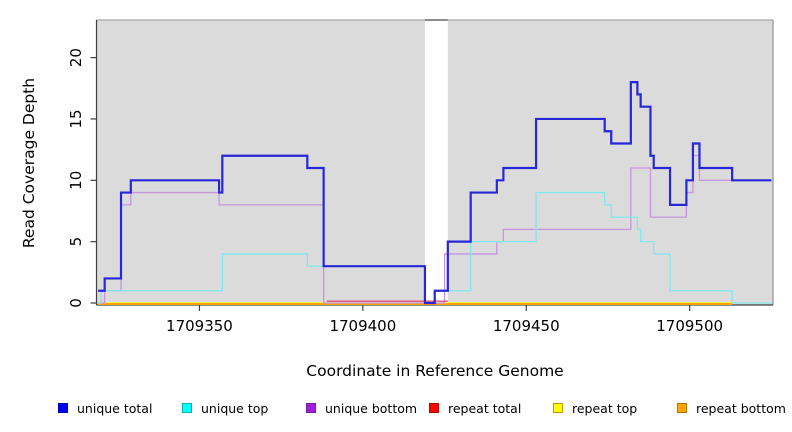  Describe the element at coordinates (76, 57) in the screenshot. I see `y-tick-label: 20` at that location.